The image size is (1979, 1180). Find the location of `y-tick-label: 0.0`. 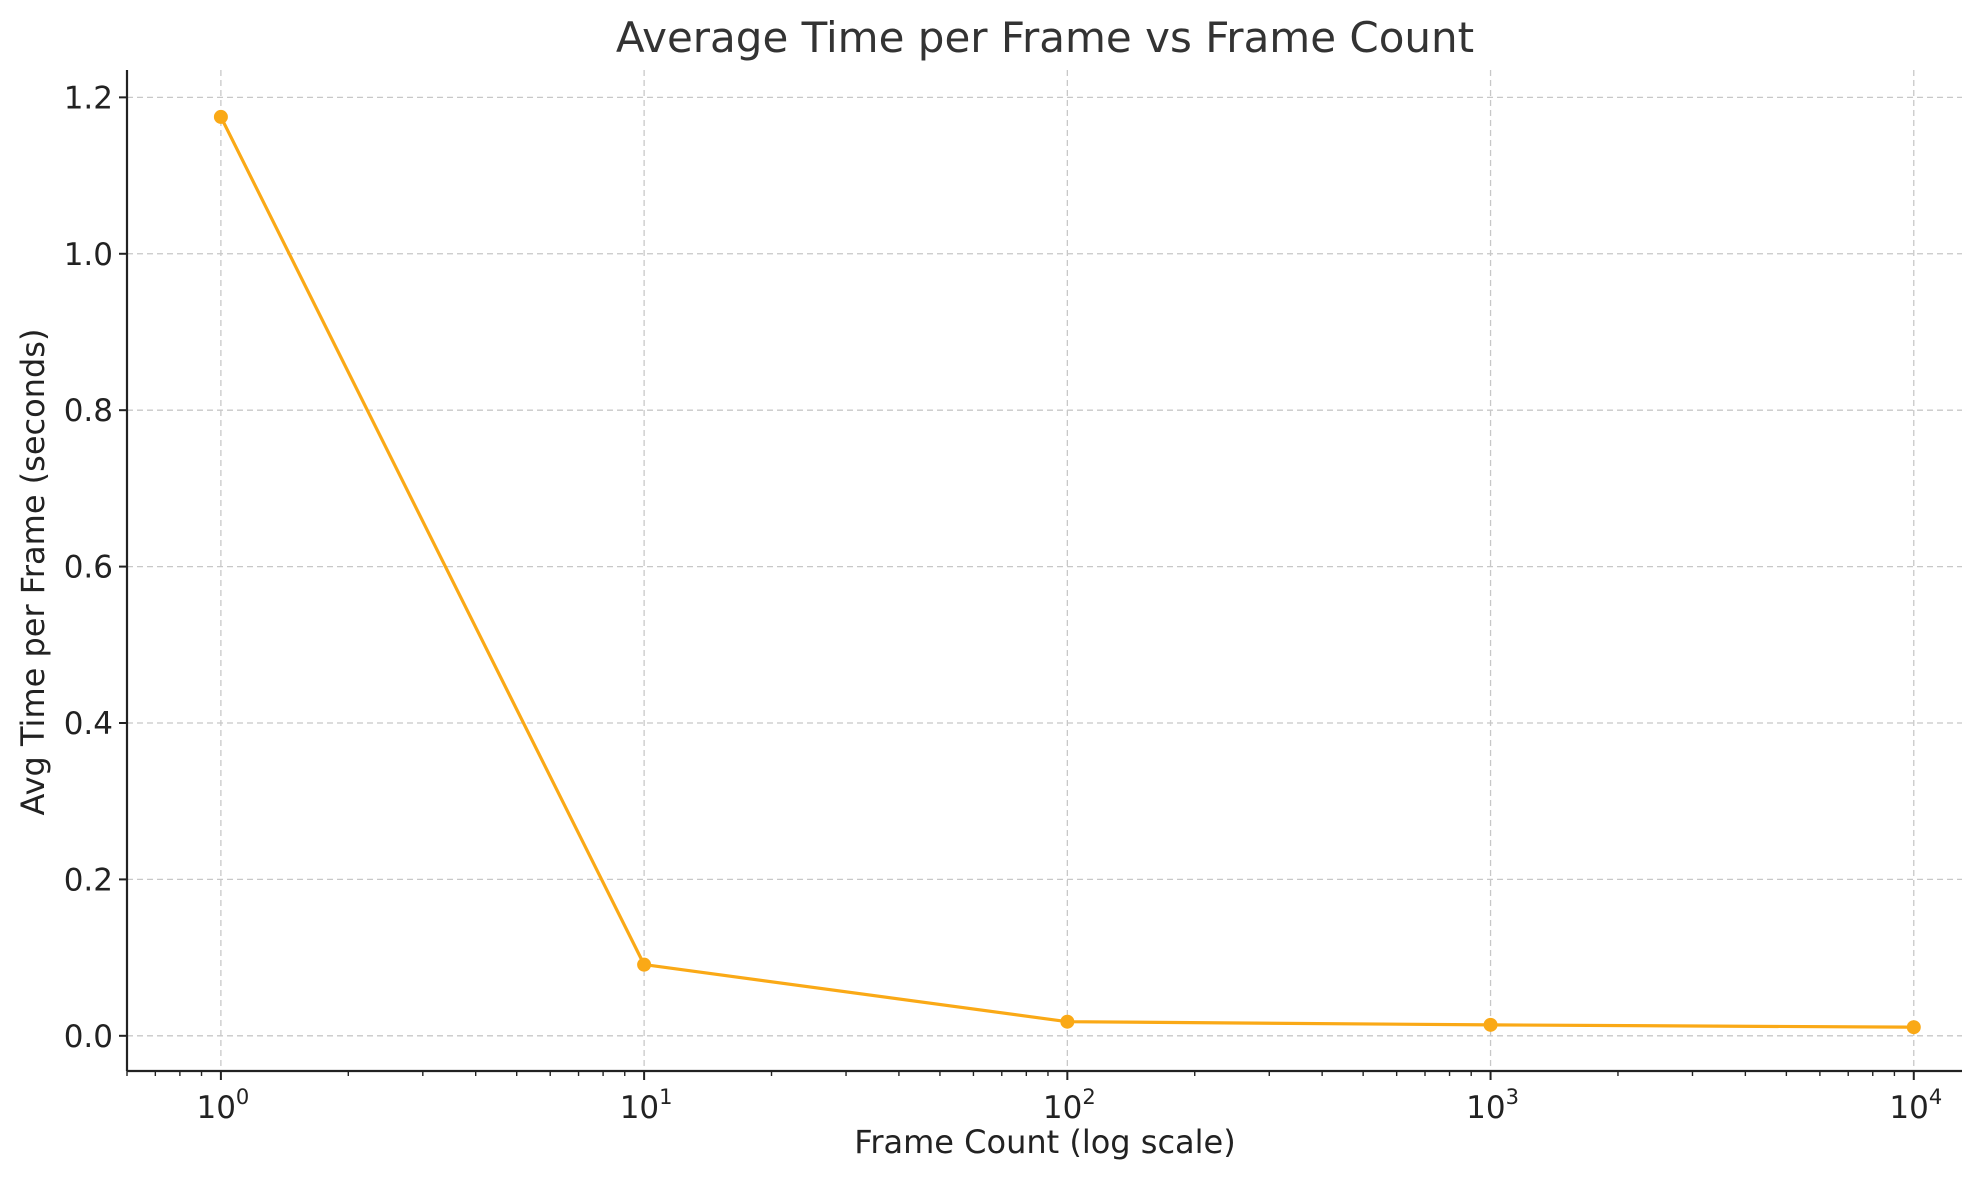

y-tick-label: 0.0 is located at coordinates (88, 1037).